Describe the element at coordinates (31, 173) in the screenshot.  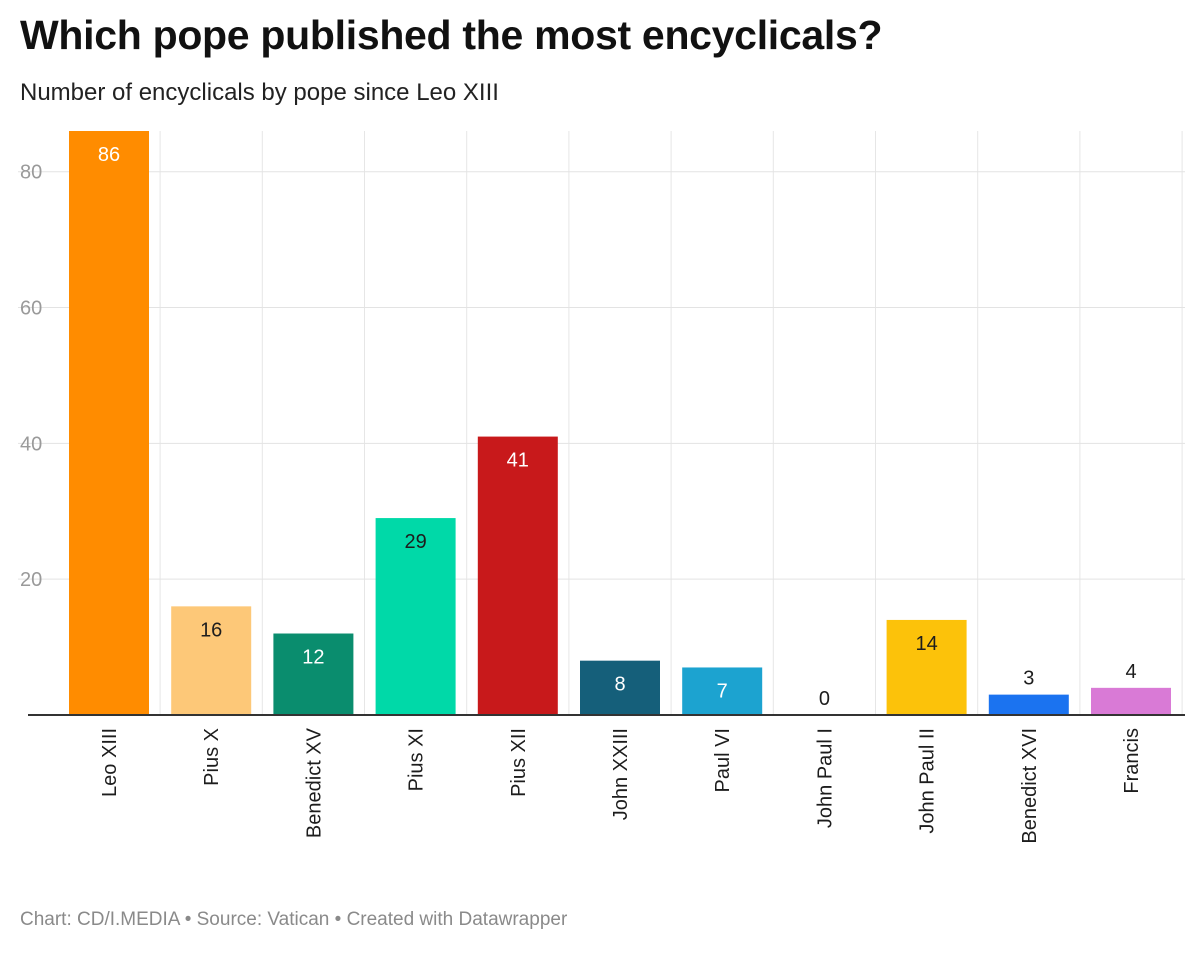
I see `y-tick-label: 80` at that location.